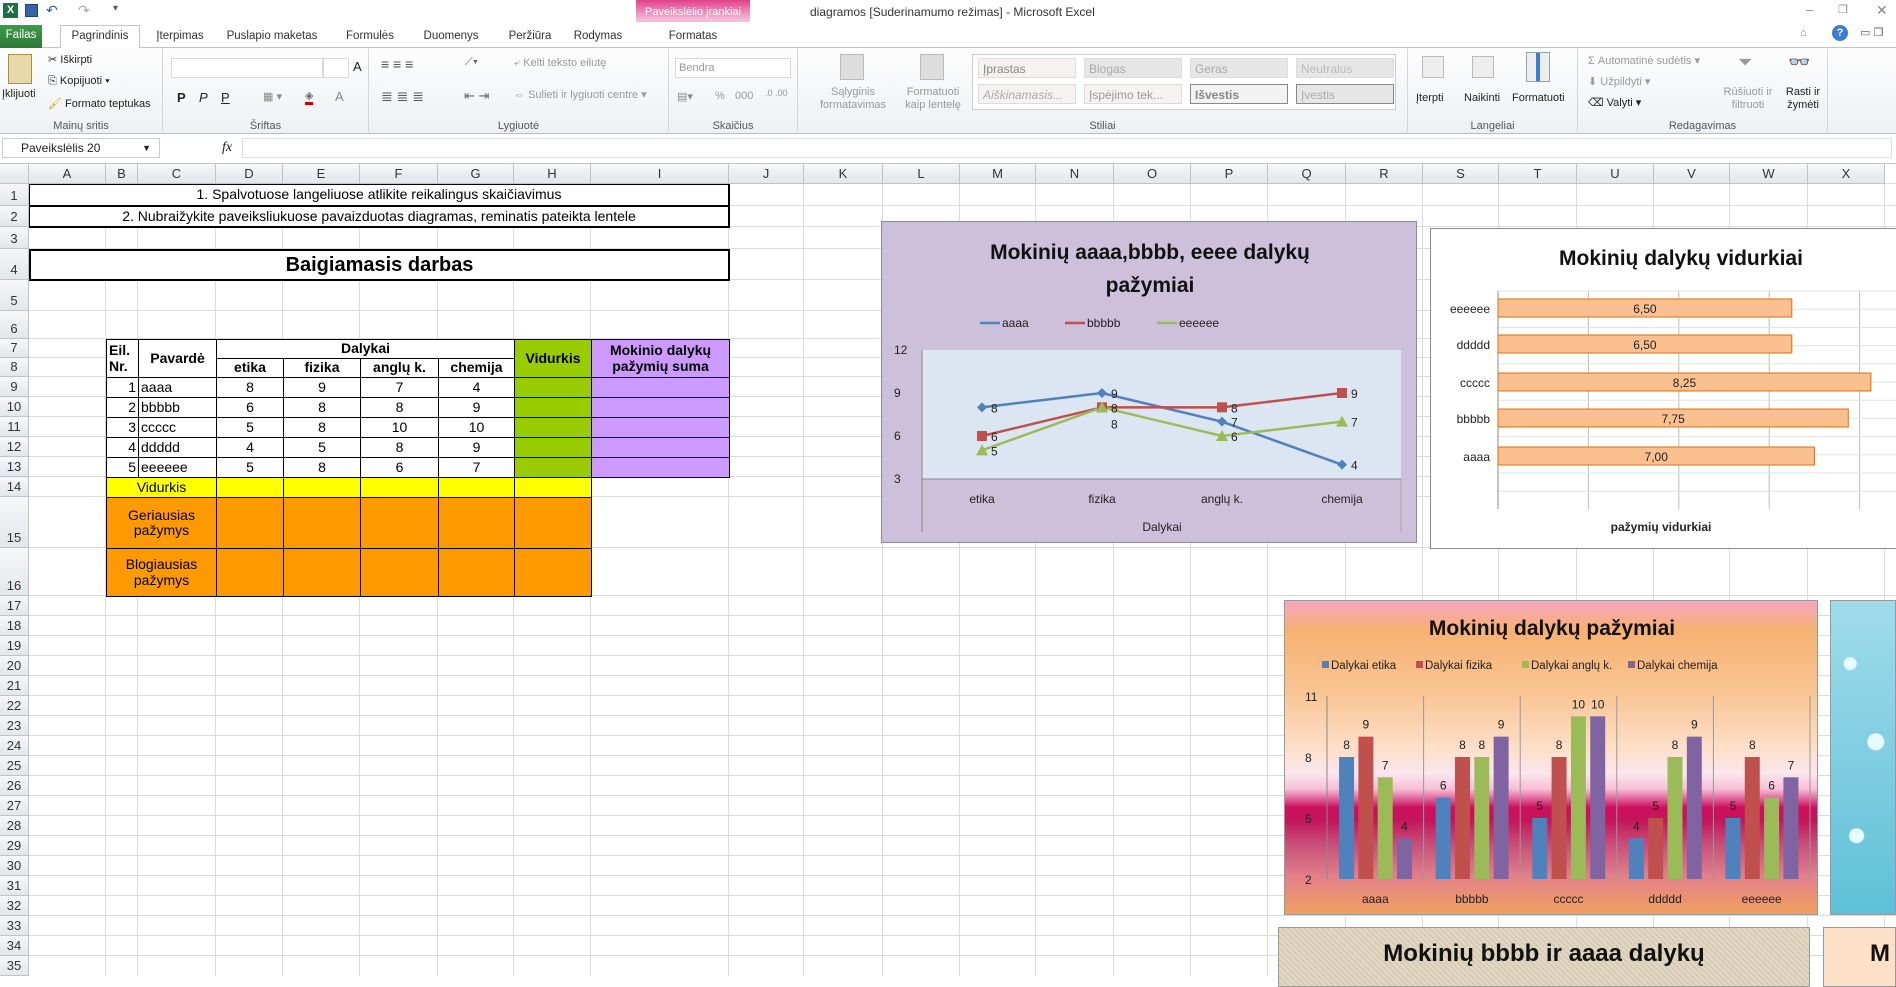 The height and width of the screenshot is (987, 1896). I want to click on column-header: B, so click(122, 174).